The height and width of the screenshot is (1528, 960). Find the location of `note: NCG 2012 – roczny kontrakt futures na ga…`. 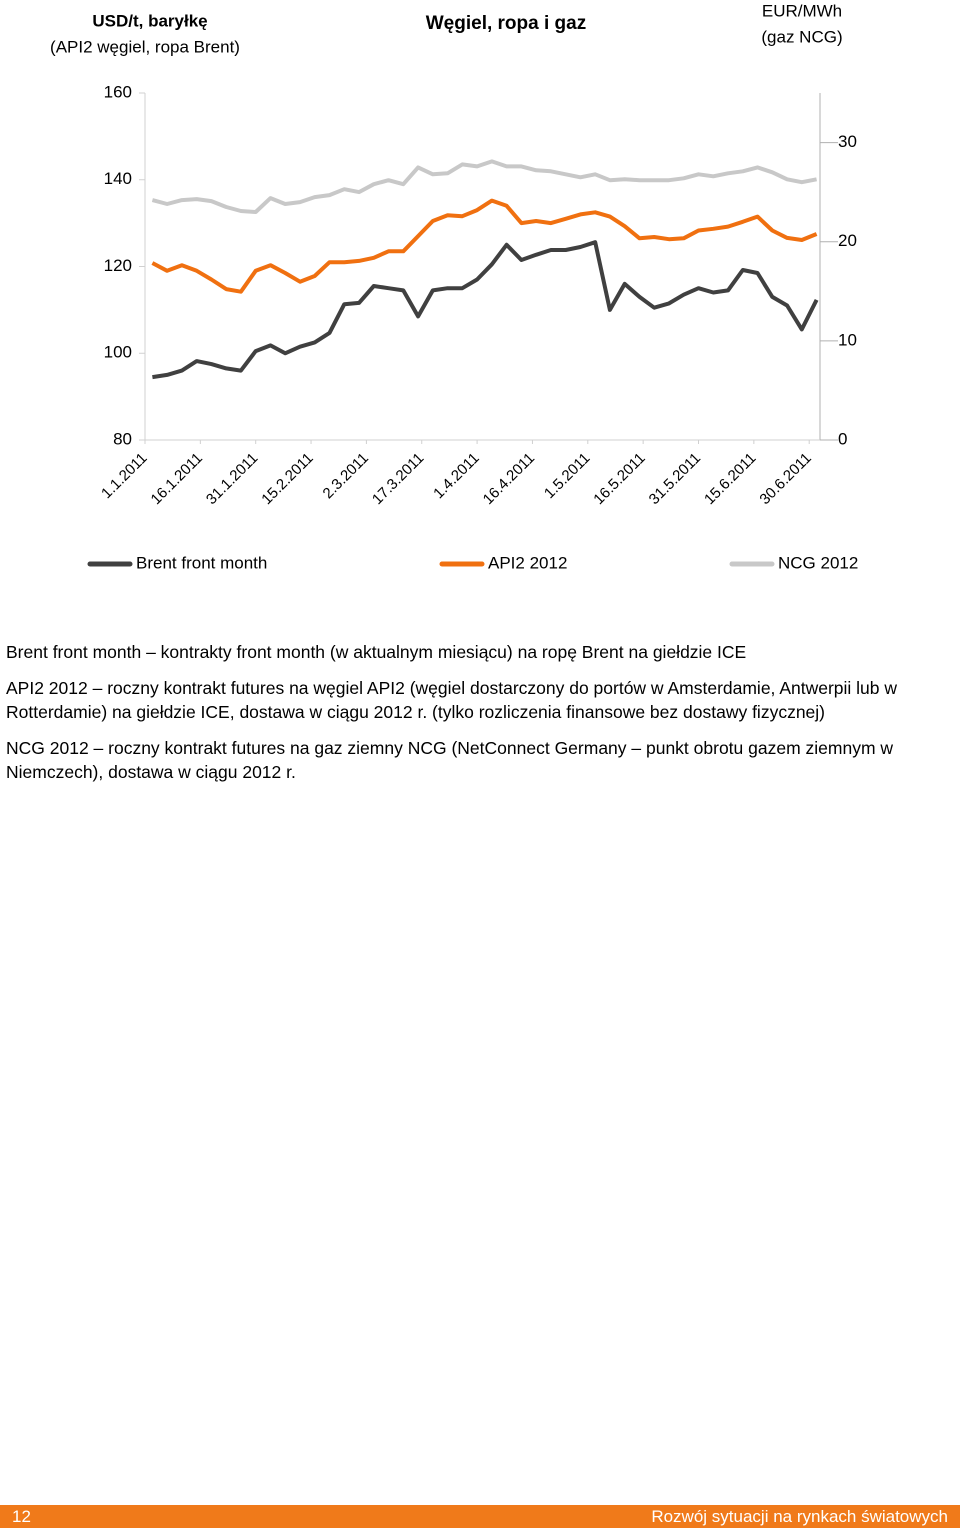

note: NCG 2012 – roczny kontrakt futures na ga… is located at coordinates (450, 760).